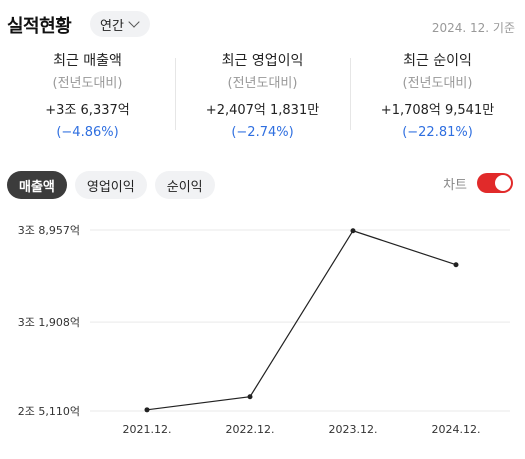  I want to click on period-dropdown: 연간, so click(120, 24).